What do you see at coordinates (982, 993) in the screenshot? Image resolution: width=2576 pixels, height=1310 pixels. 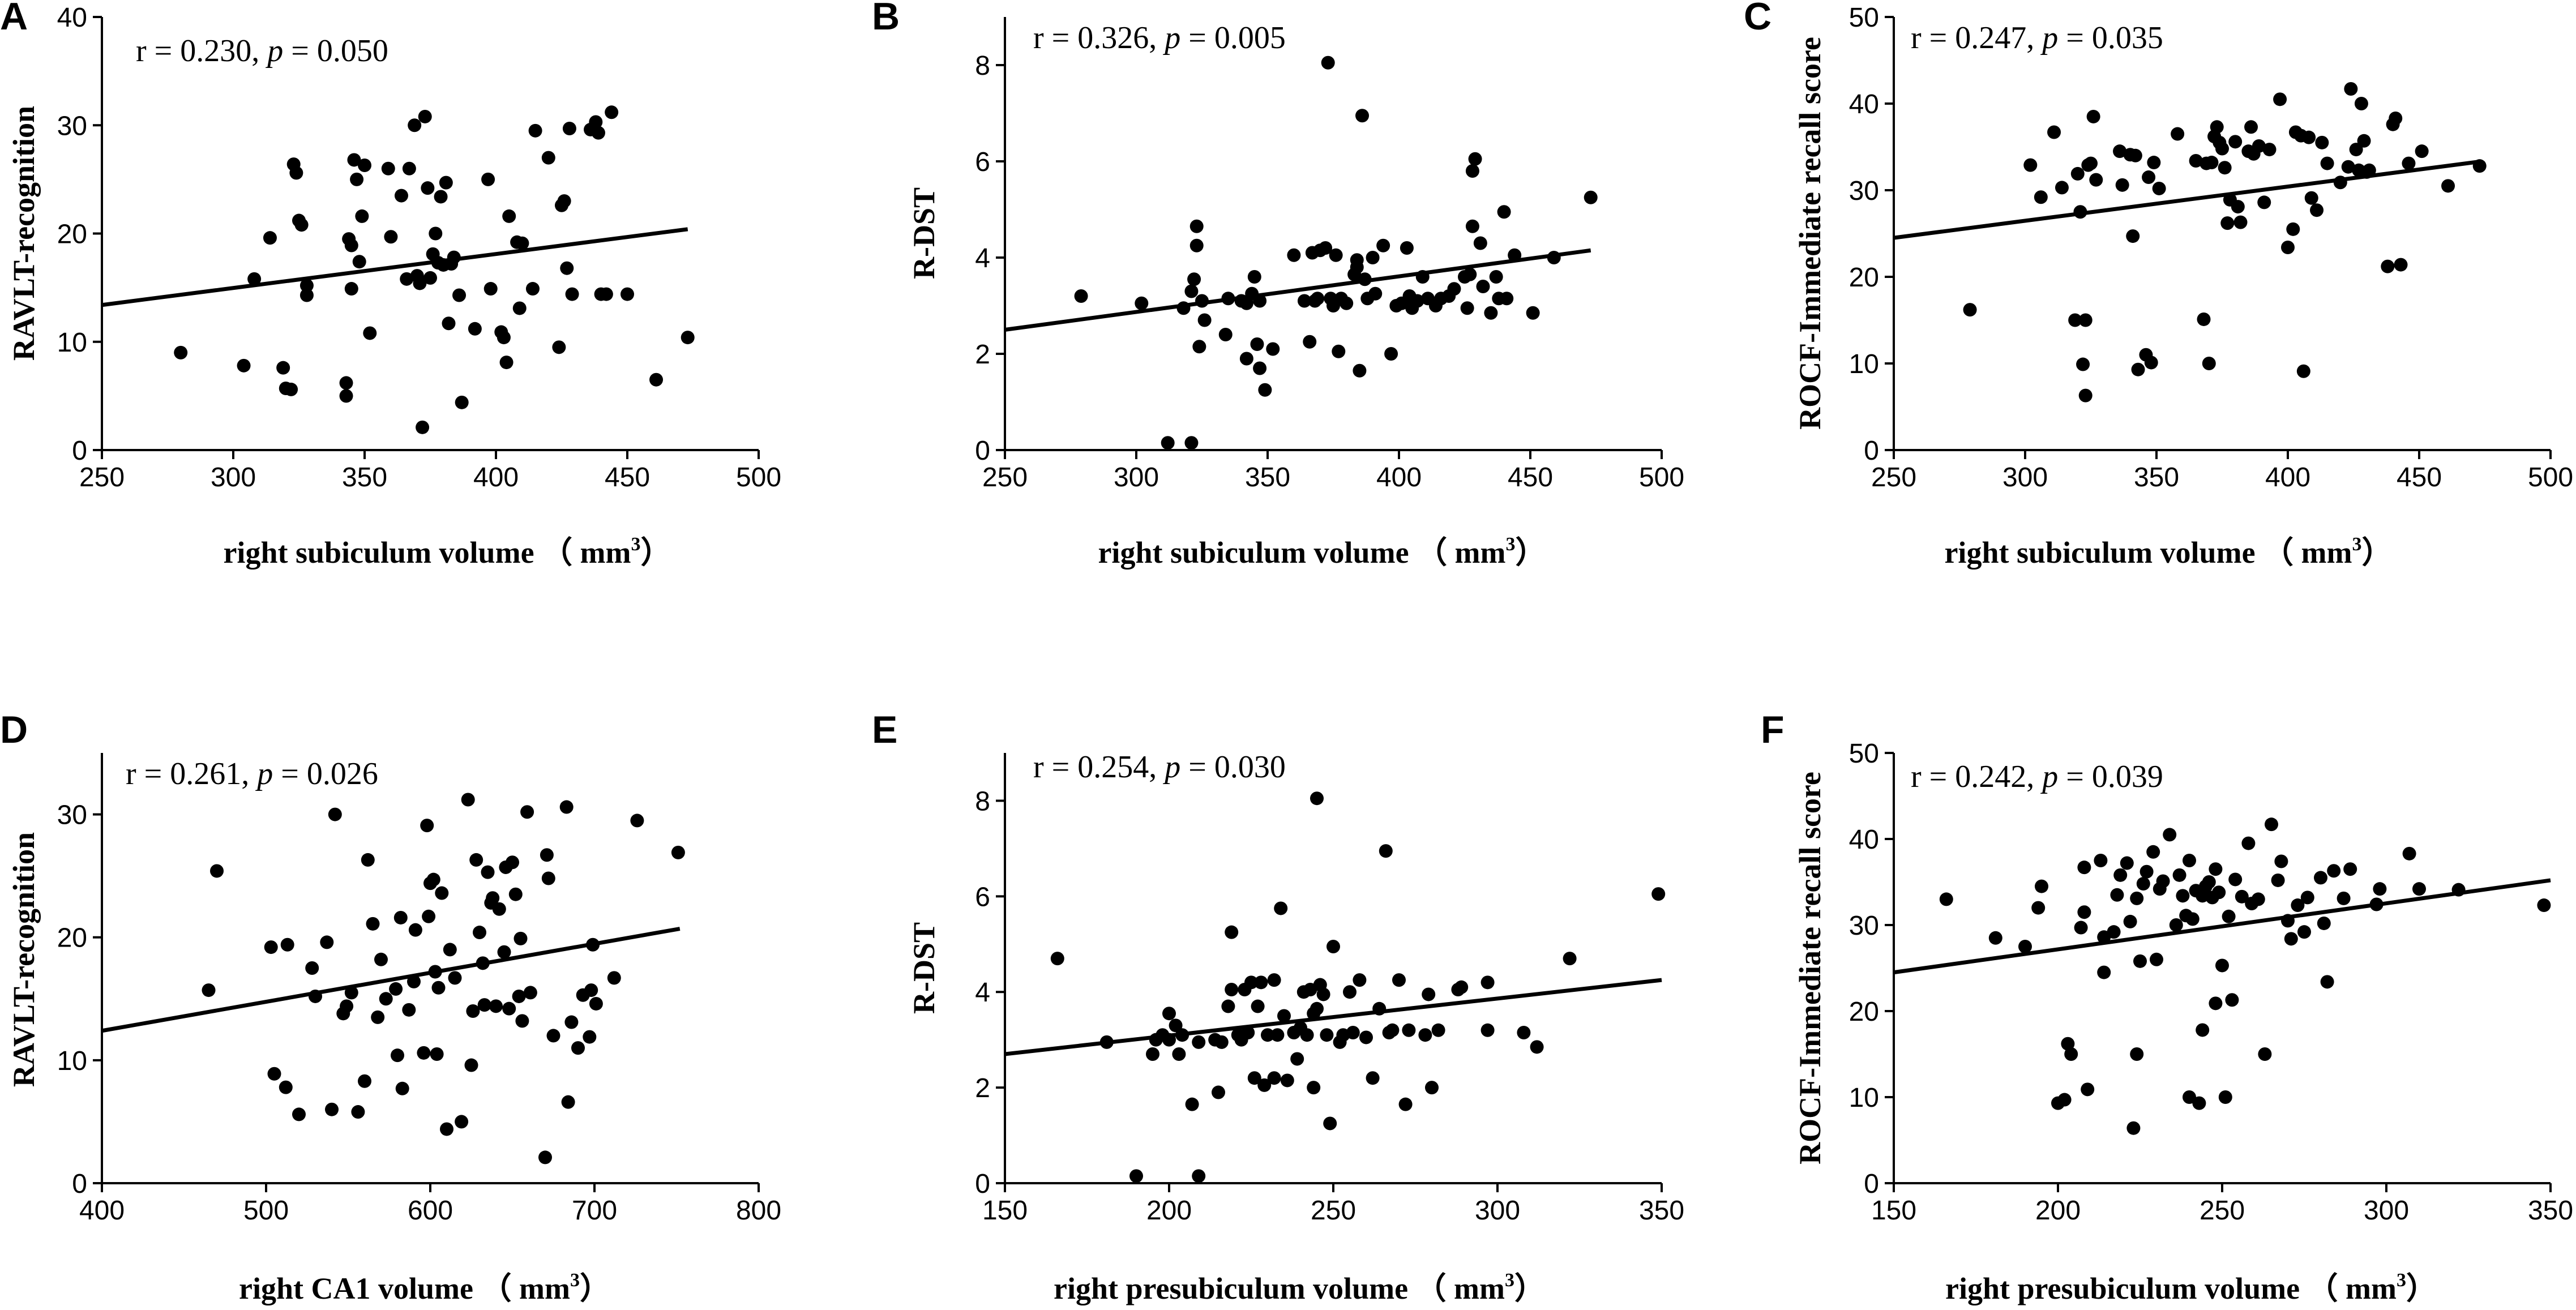 I see `y-tick-label: 4` at bounding box center [982, 993].